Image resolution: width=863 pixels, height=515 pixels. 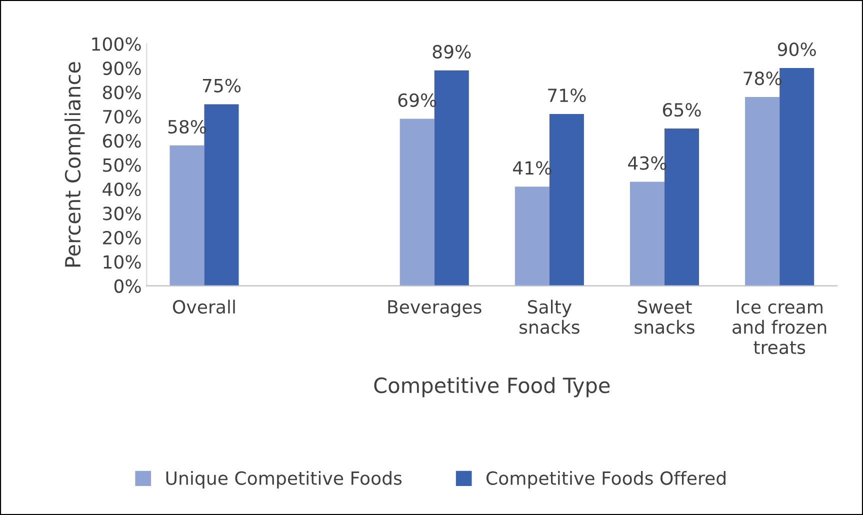 What do you see at coordinates (451, 51) in the screenshot?
I see `data-label: 89%` at bounding box center [451, 51].